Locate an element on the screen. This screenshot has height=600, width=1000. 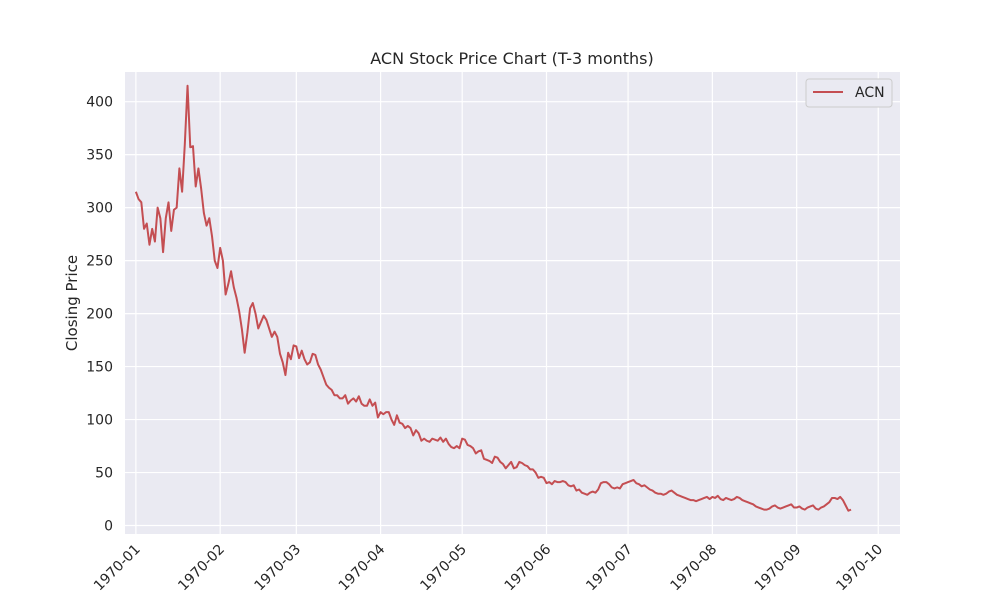
y-tick-labels: 0 50 100 150 200 250 300 350 400 is located at coordinates (99, 315).